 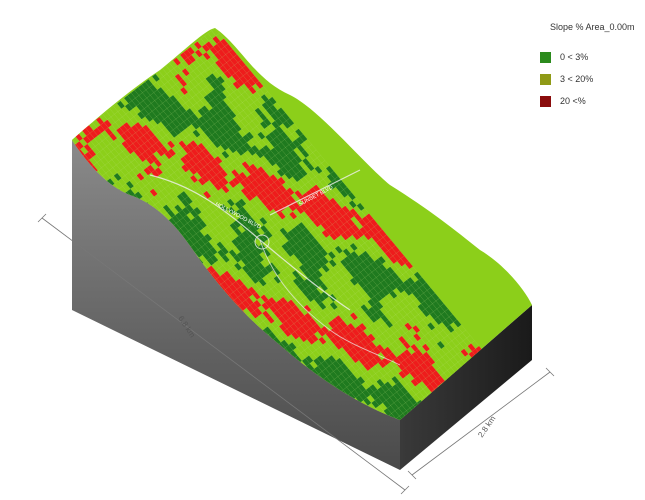 I want to click on legend-label: 20 <%, so click(x=573, y=101).